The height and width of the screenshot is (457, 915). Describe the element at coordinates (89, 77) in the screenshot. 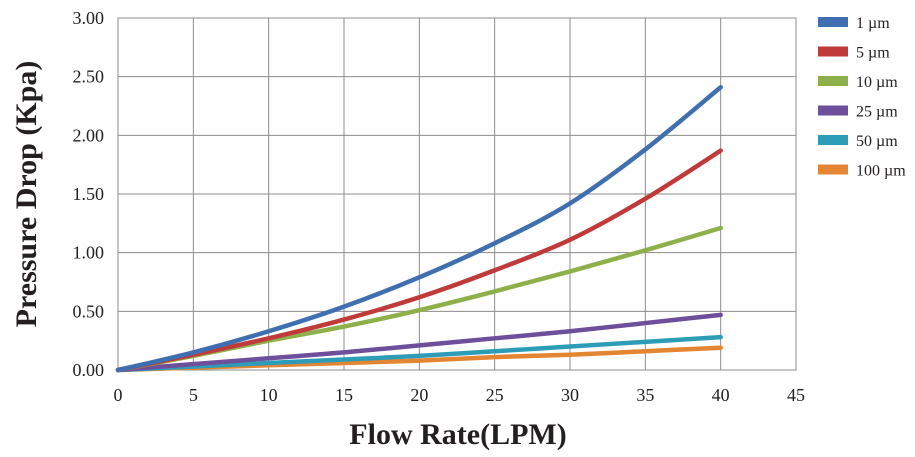

I see `y-tick-label: 2.50` at that location.